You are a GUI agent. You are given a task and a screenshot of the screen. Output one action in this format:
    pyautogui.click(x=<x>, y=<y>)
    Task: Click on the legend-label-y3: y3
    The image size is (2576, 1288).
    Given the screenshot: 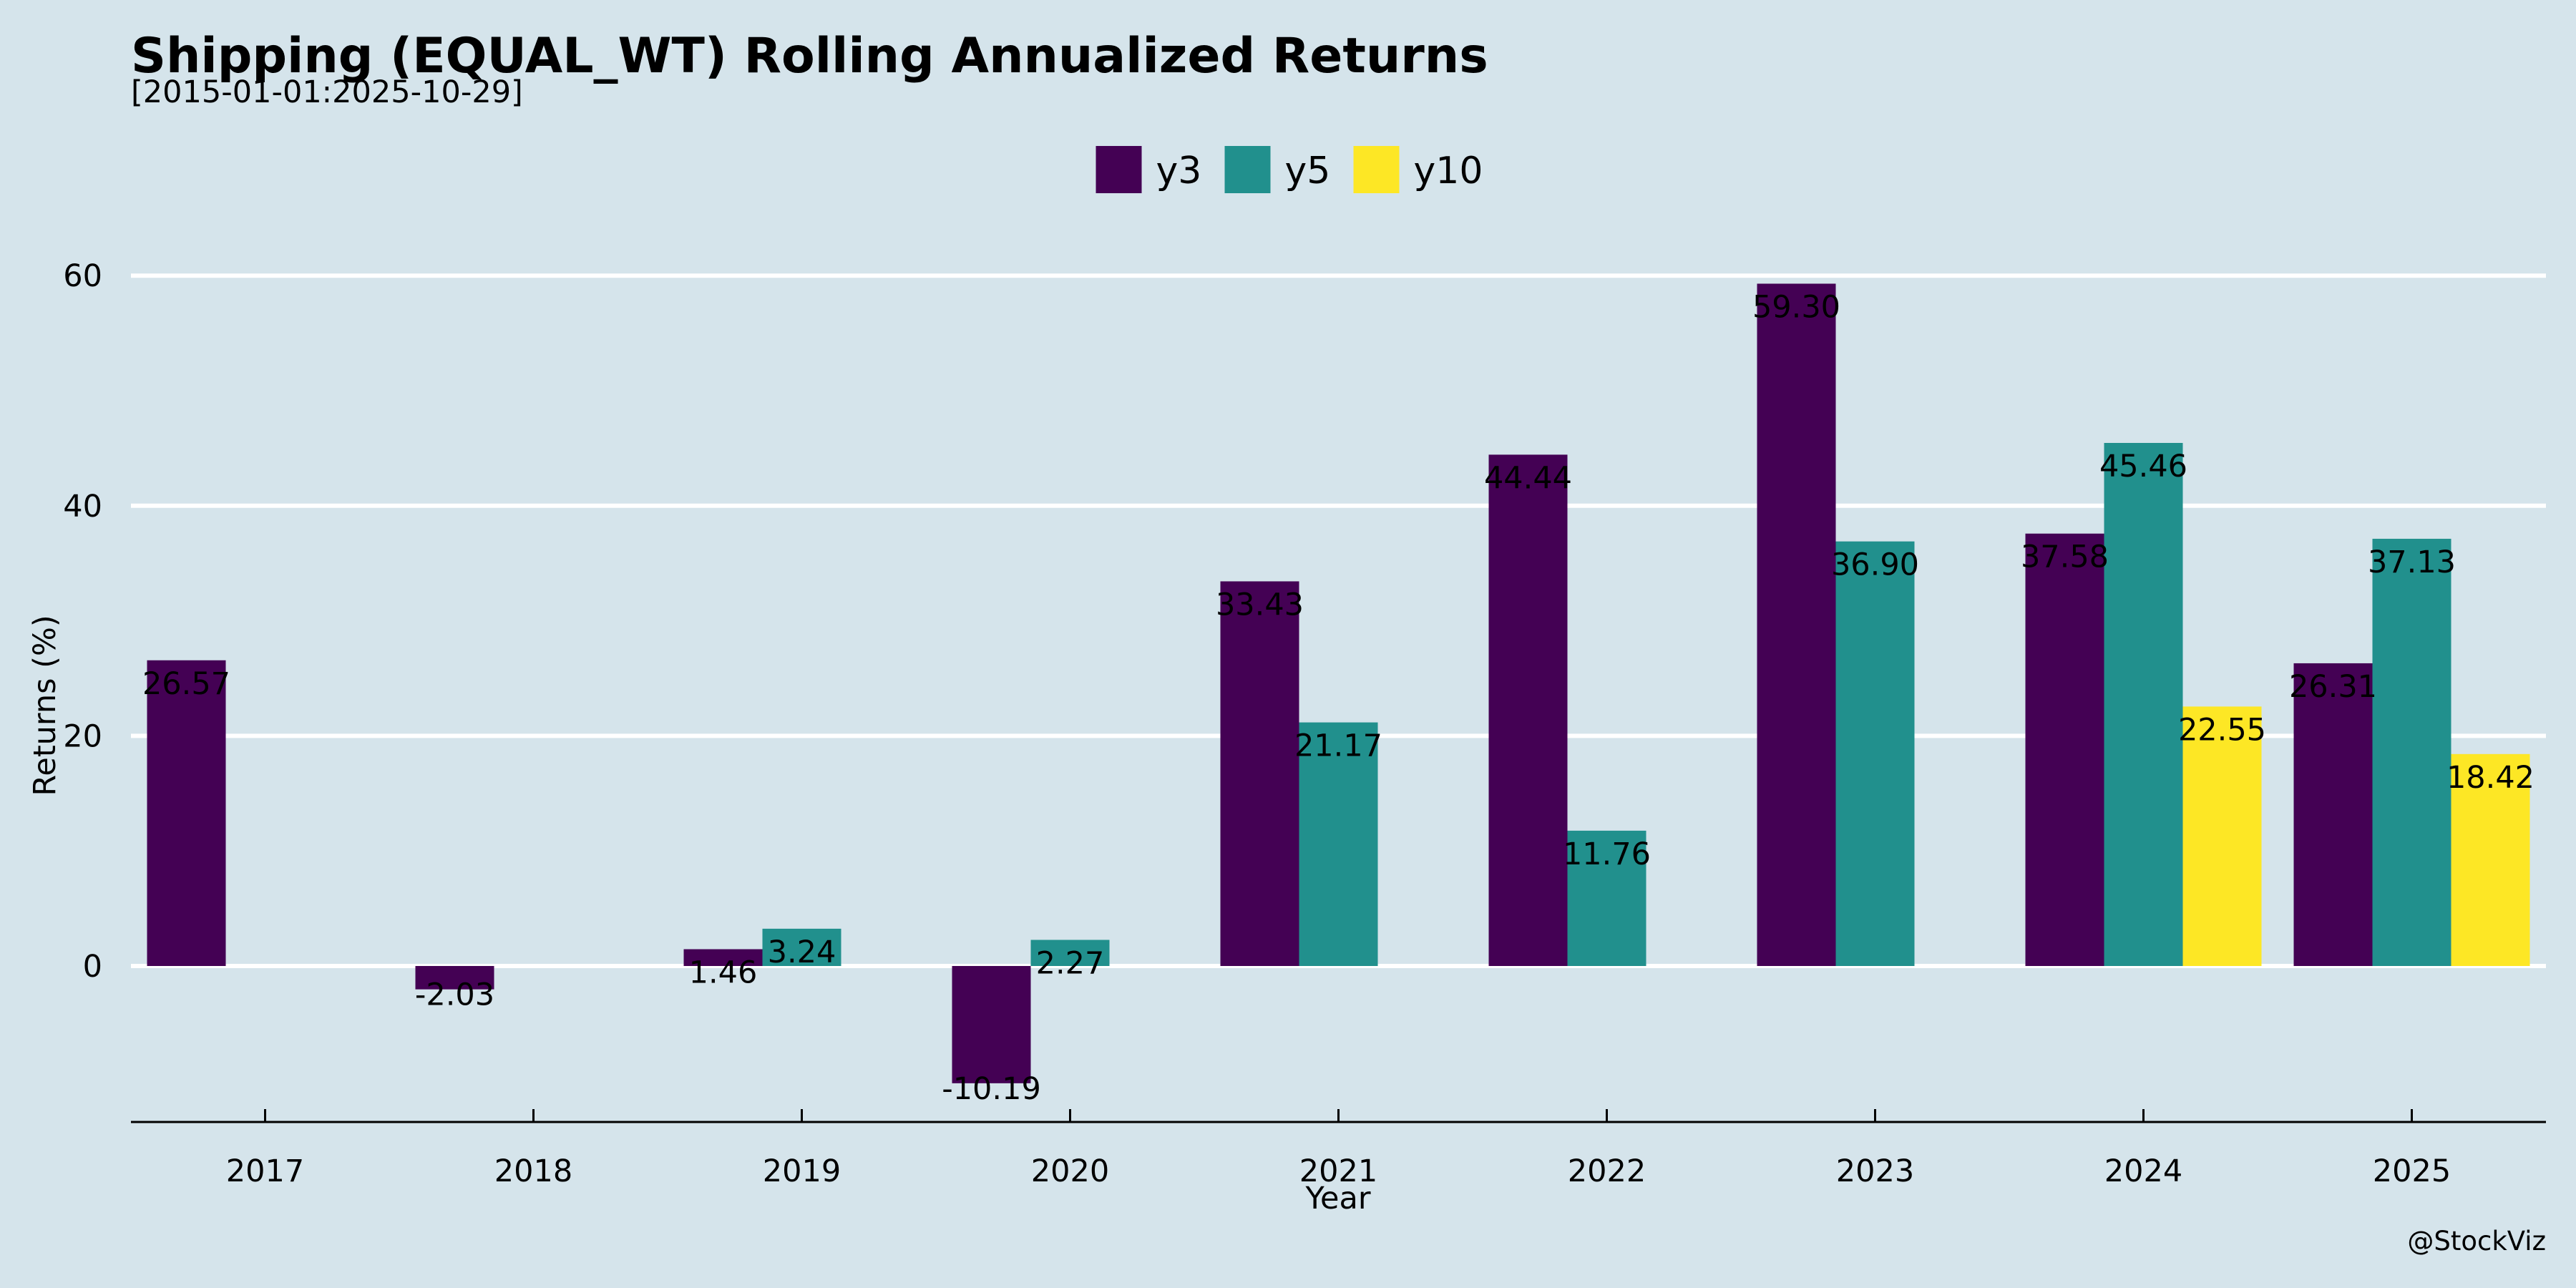 What is the action you would take?
    pyautogui.click(x=1179, y=171)
    